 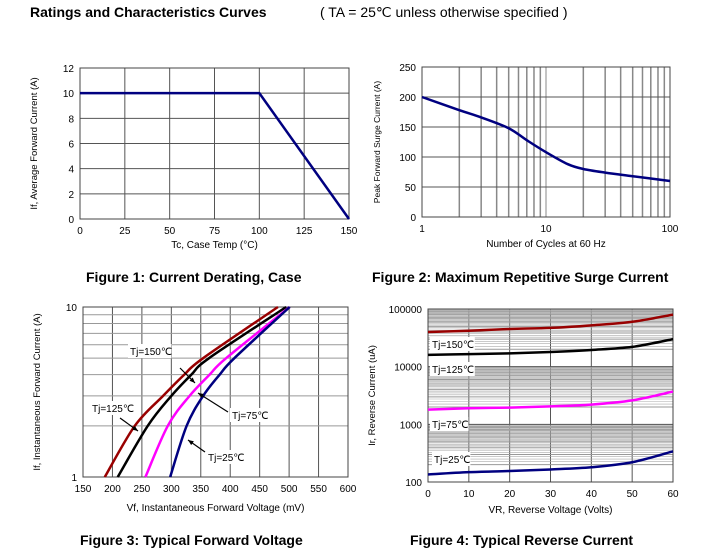 What do you see at coordinates (194, 277) in the screenshot?
I see `figure-1-caption: Figure 1: Current Derating, Case` at bounding box center [194, 277].